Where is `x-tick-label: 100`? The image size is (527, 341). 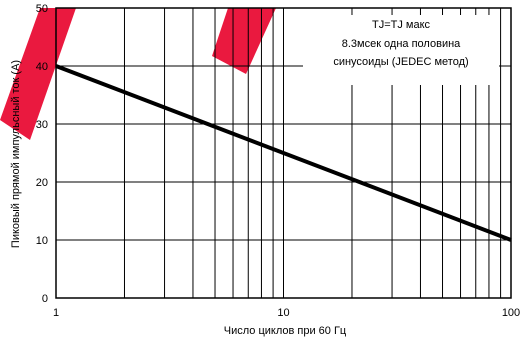
x-tick-label: 100 is located at coordinates (511, 313).